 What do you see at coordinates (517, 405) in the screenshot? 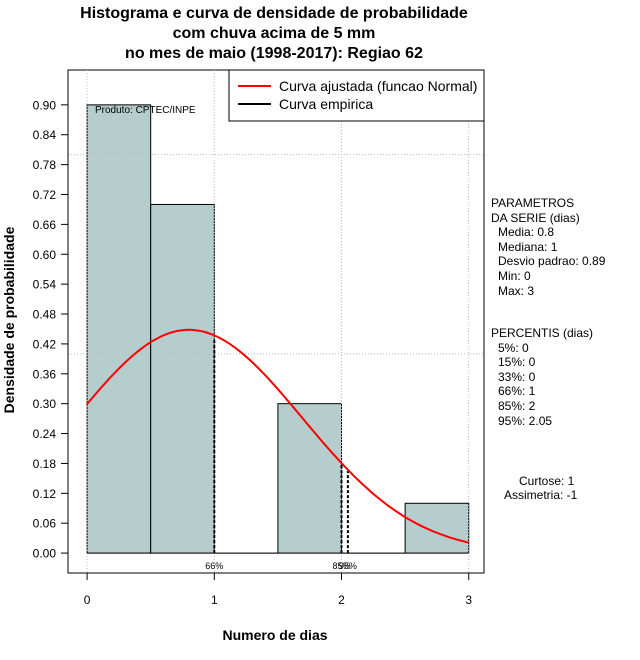
I see `percentile-85: 85%: 2` at bounding box center [517, 405].